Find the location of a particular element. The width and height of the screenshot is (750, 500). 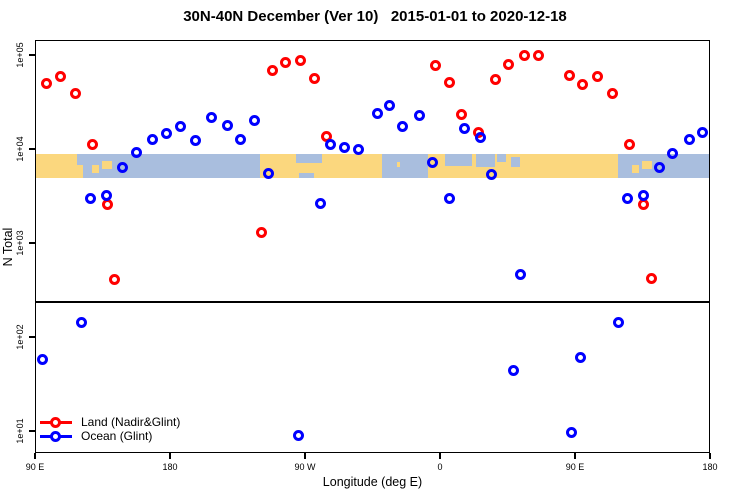

legend: Land (Nadir&Glint) Ocean (Glint) is located at coordinates (110, 429).